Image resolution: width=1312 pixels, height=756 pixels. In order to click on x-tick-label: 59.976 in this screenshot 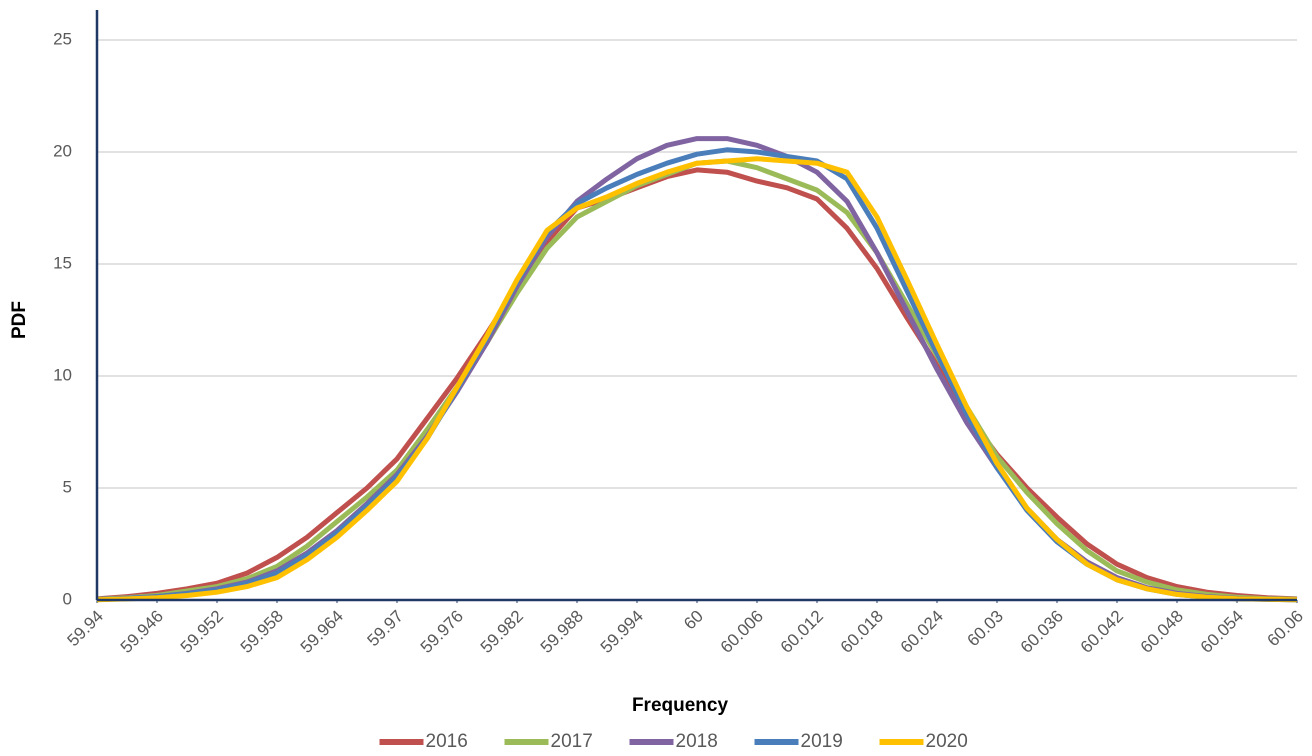, I will do `click(442, 632)`.